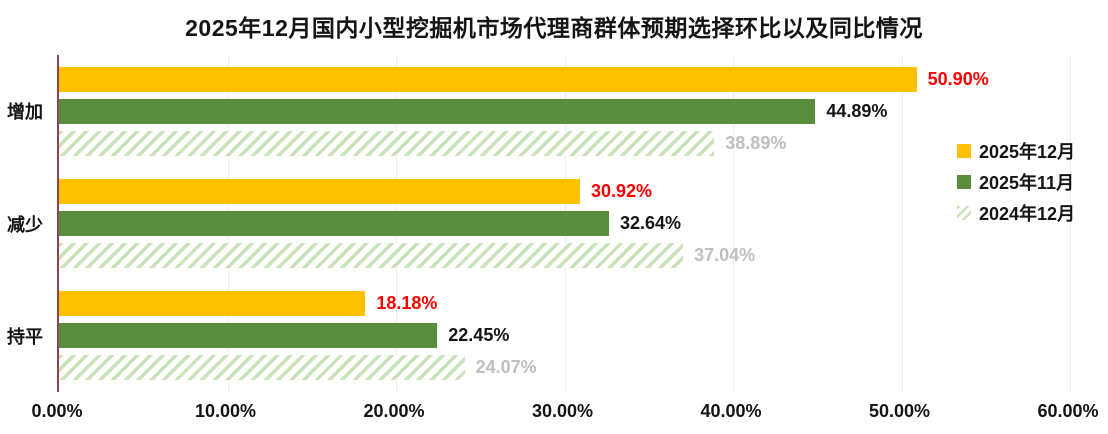 The width and height of the screenshot is (1108, 434). Describe the element at coordinates (756, 142) in the screenshot. I see `bar-value-label: 38.89%` at that location.